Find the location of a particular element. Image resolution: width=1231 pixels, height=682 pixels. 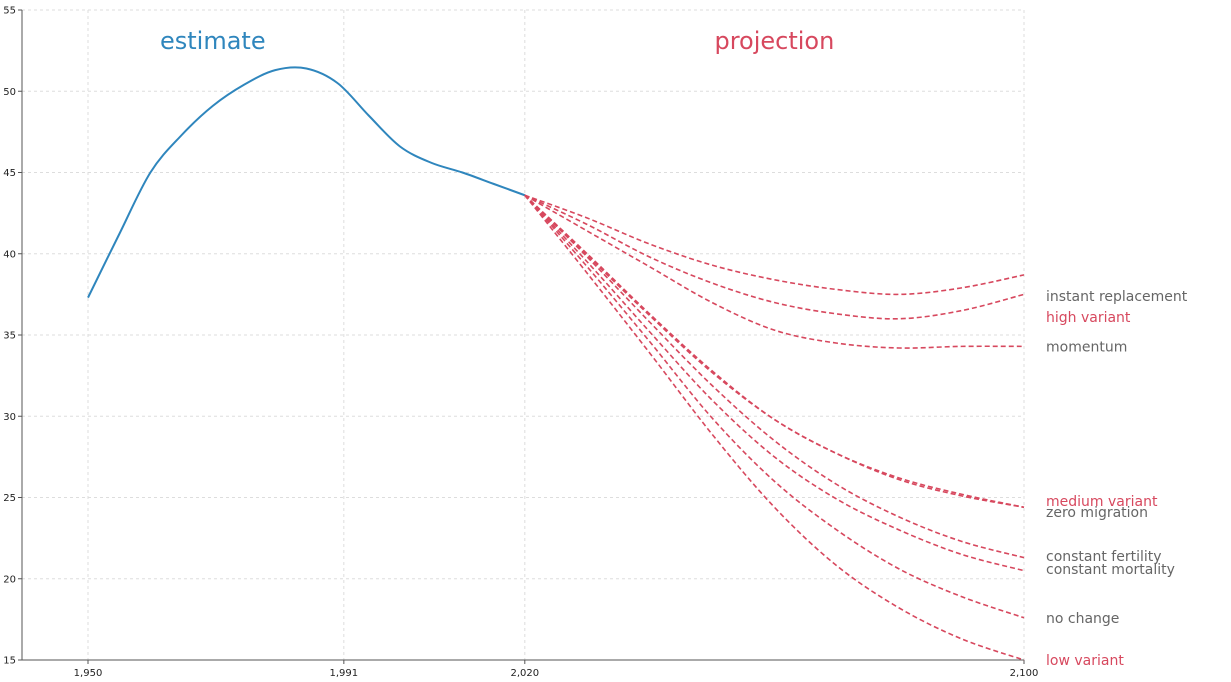

series-label-momentum: momentum is located at coordinates (1086, 347).